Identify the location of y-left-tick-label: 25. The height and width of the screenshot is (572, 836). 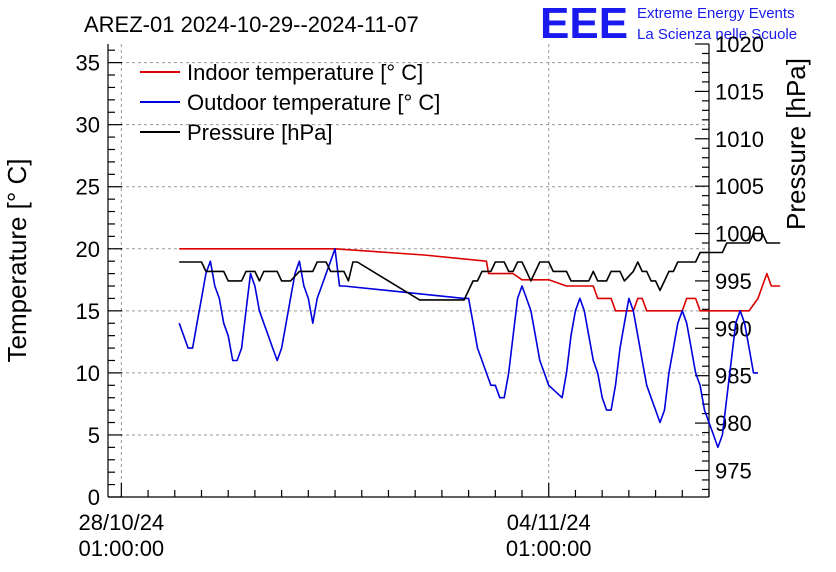
(88, 187).